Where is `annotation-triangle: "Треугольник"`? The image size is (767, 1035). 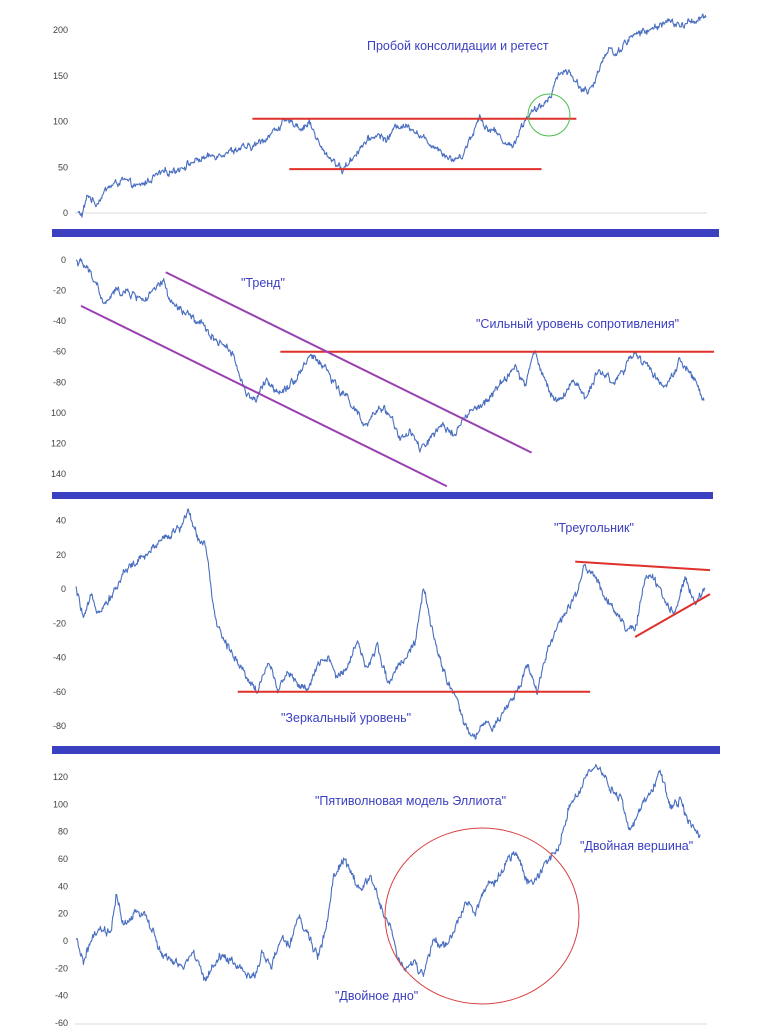 annotation-triangle: "Треугольник" is located at coordinates (594, 528).